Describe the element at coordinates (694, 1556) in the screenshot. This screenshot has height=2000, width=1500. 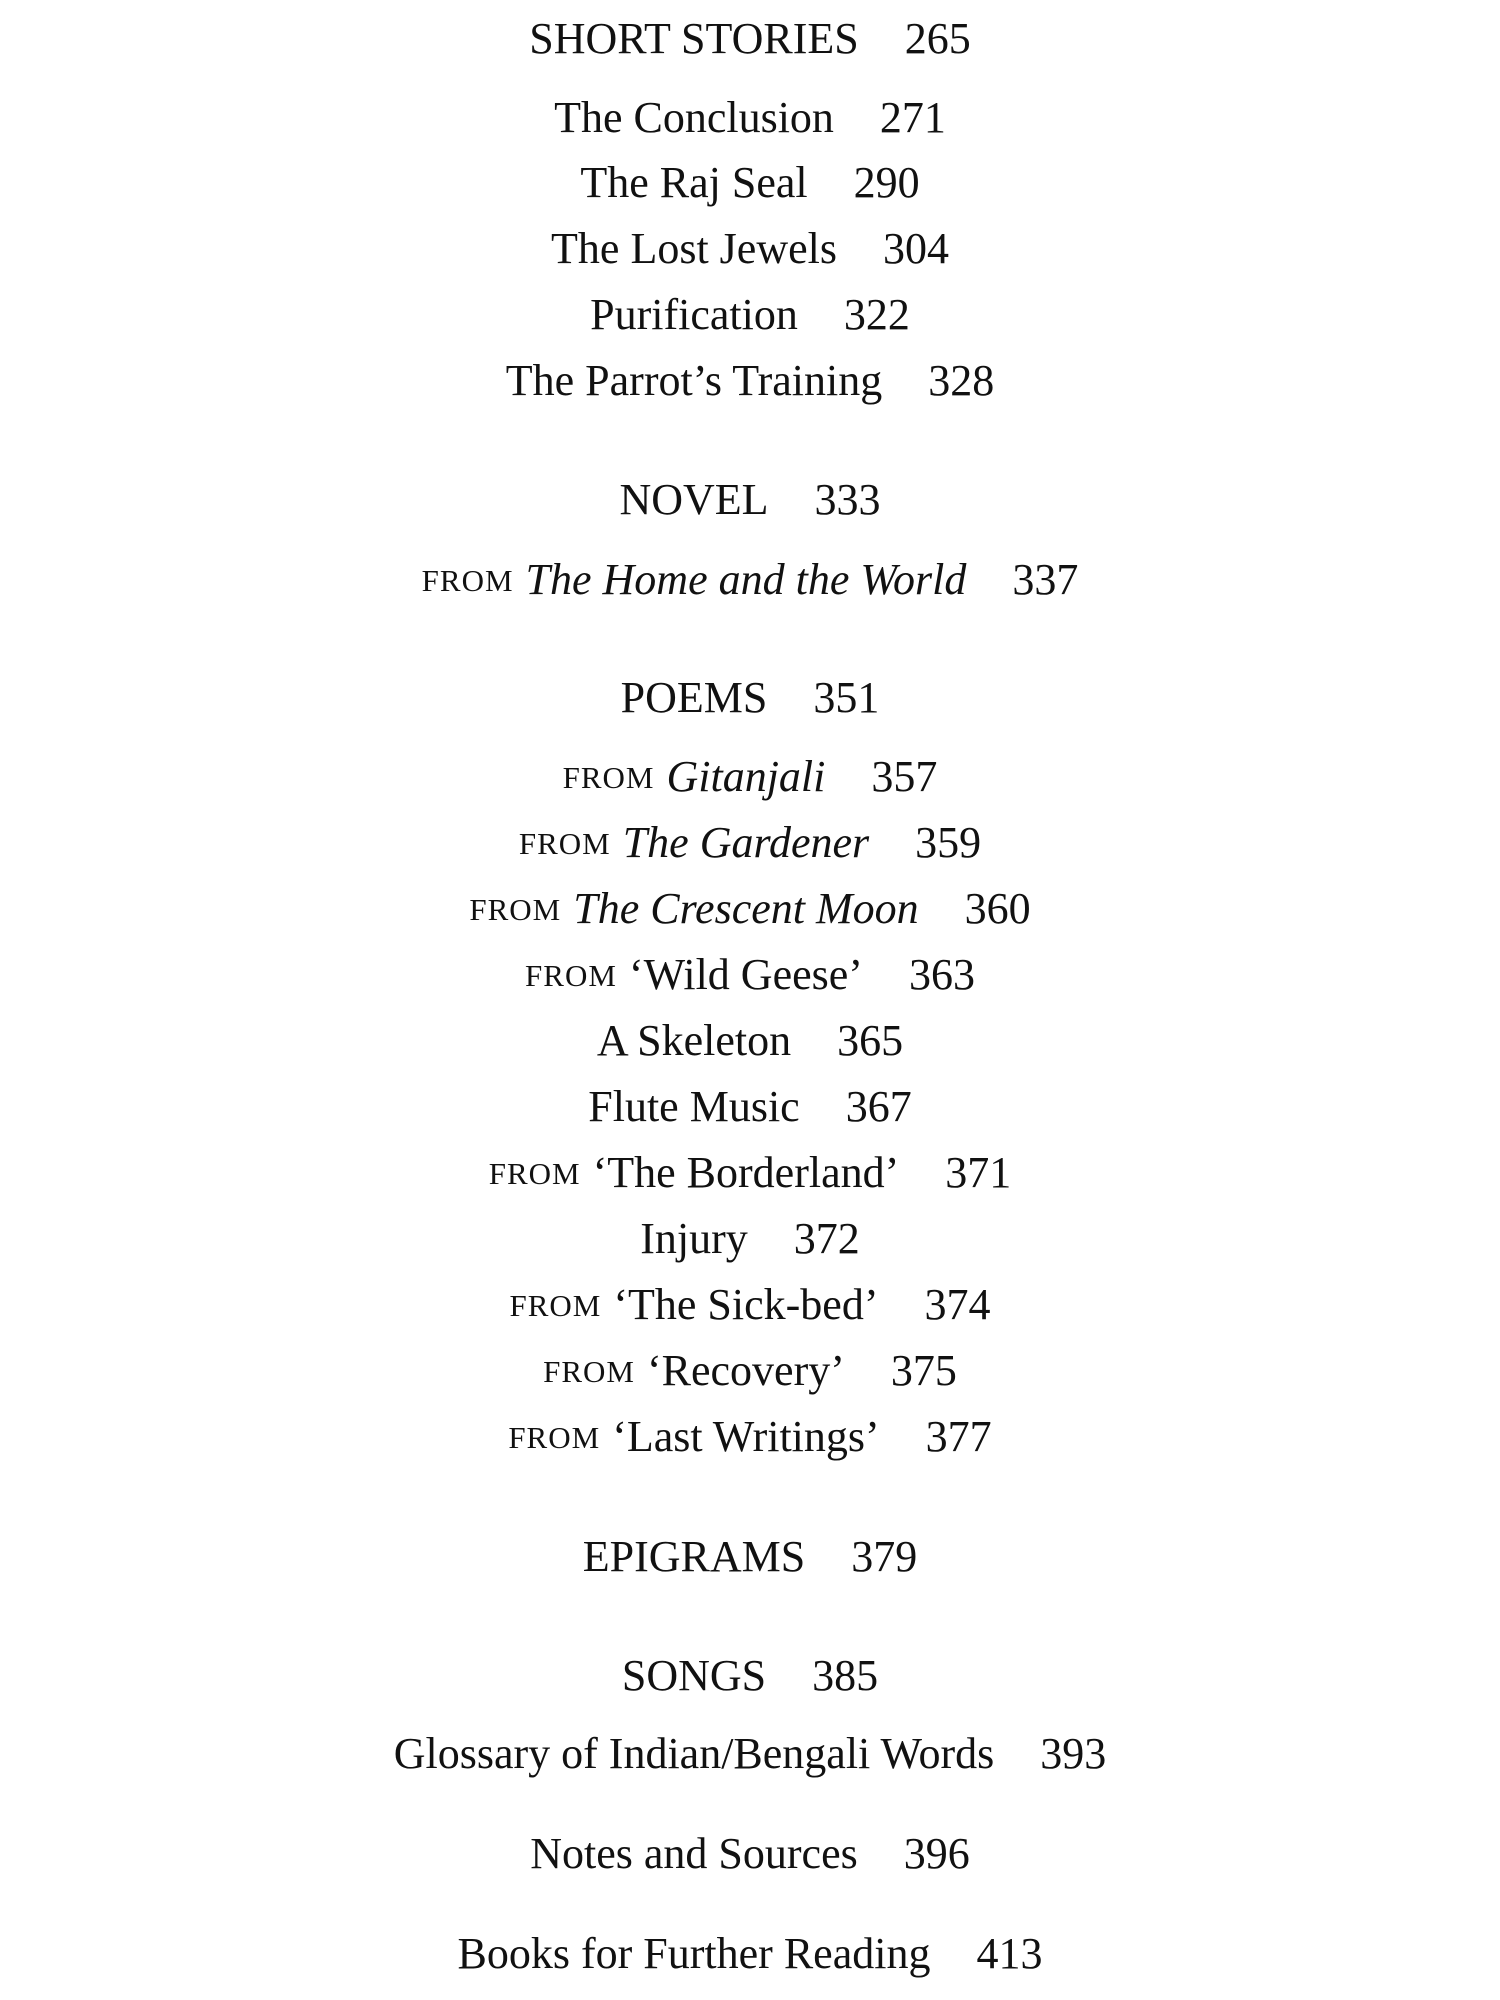
I see `entry-title: EPIGRAMS` at that location.